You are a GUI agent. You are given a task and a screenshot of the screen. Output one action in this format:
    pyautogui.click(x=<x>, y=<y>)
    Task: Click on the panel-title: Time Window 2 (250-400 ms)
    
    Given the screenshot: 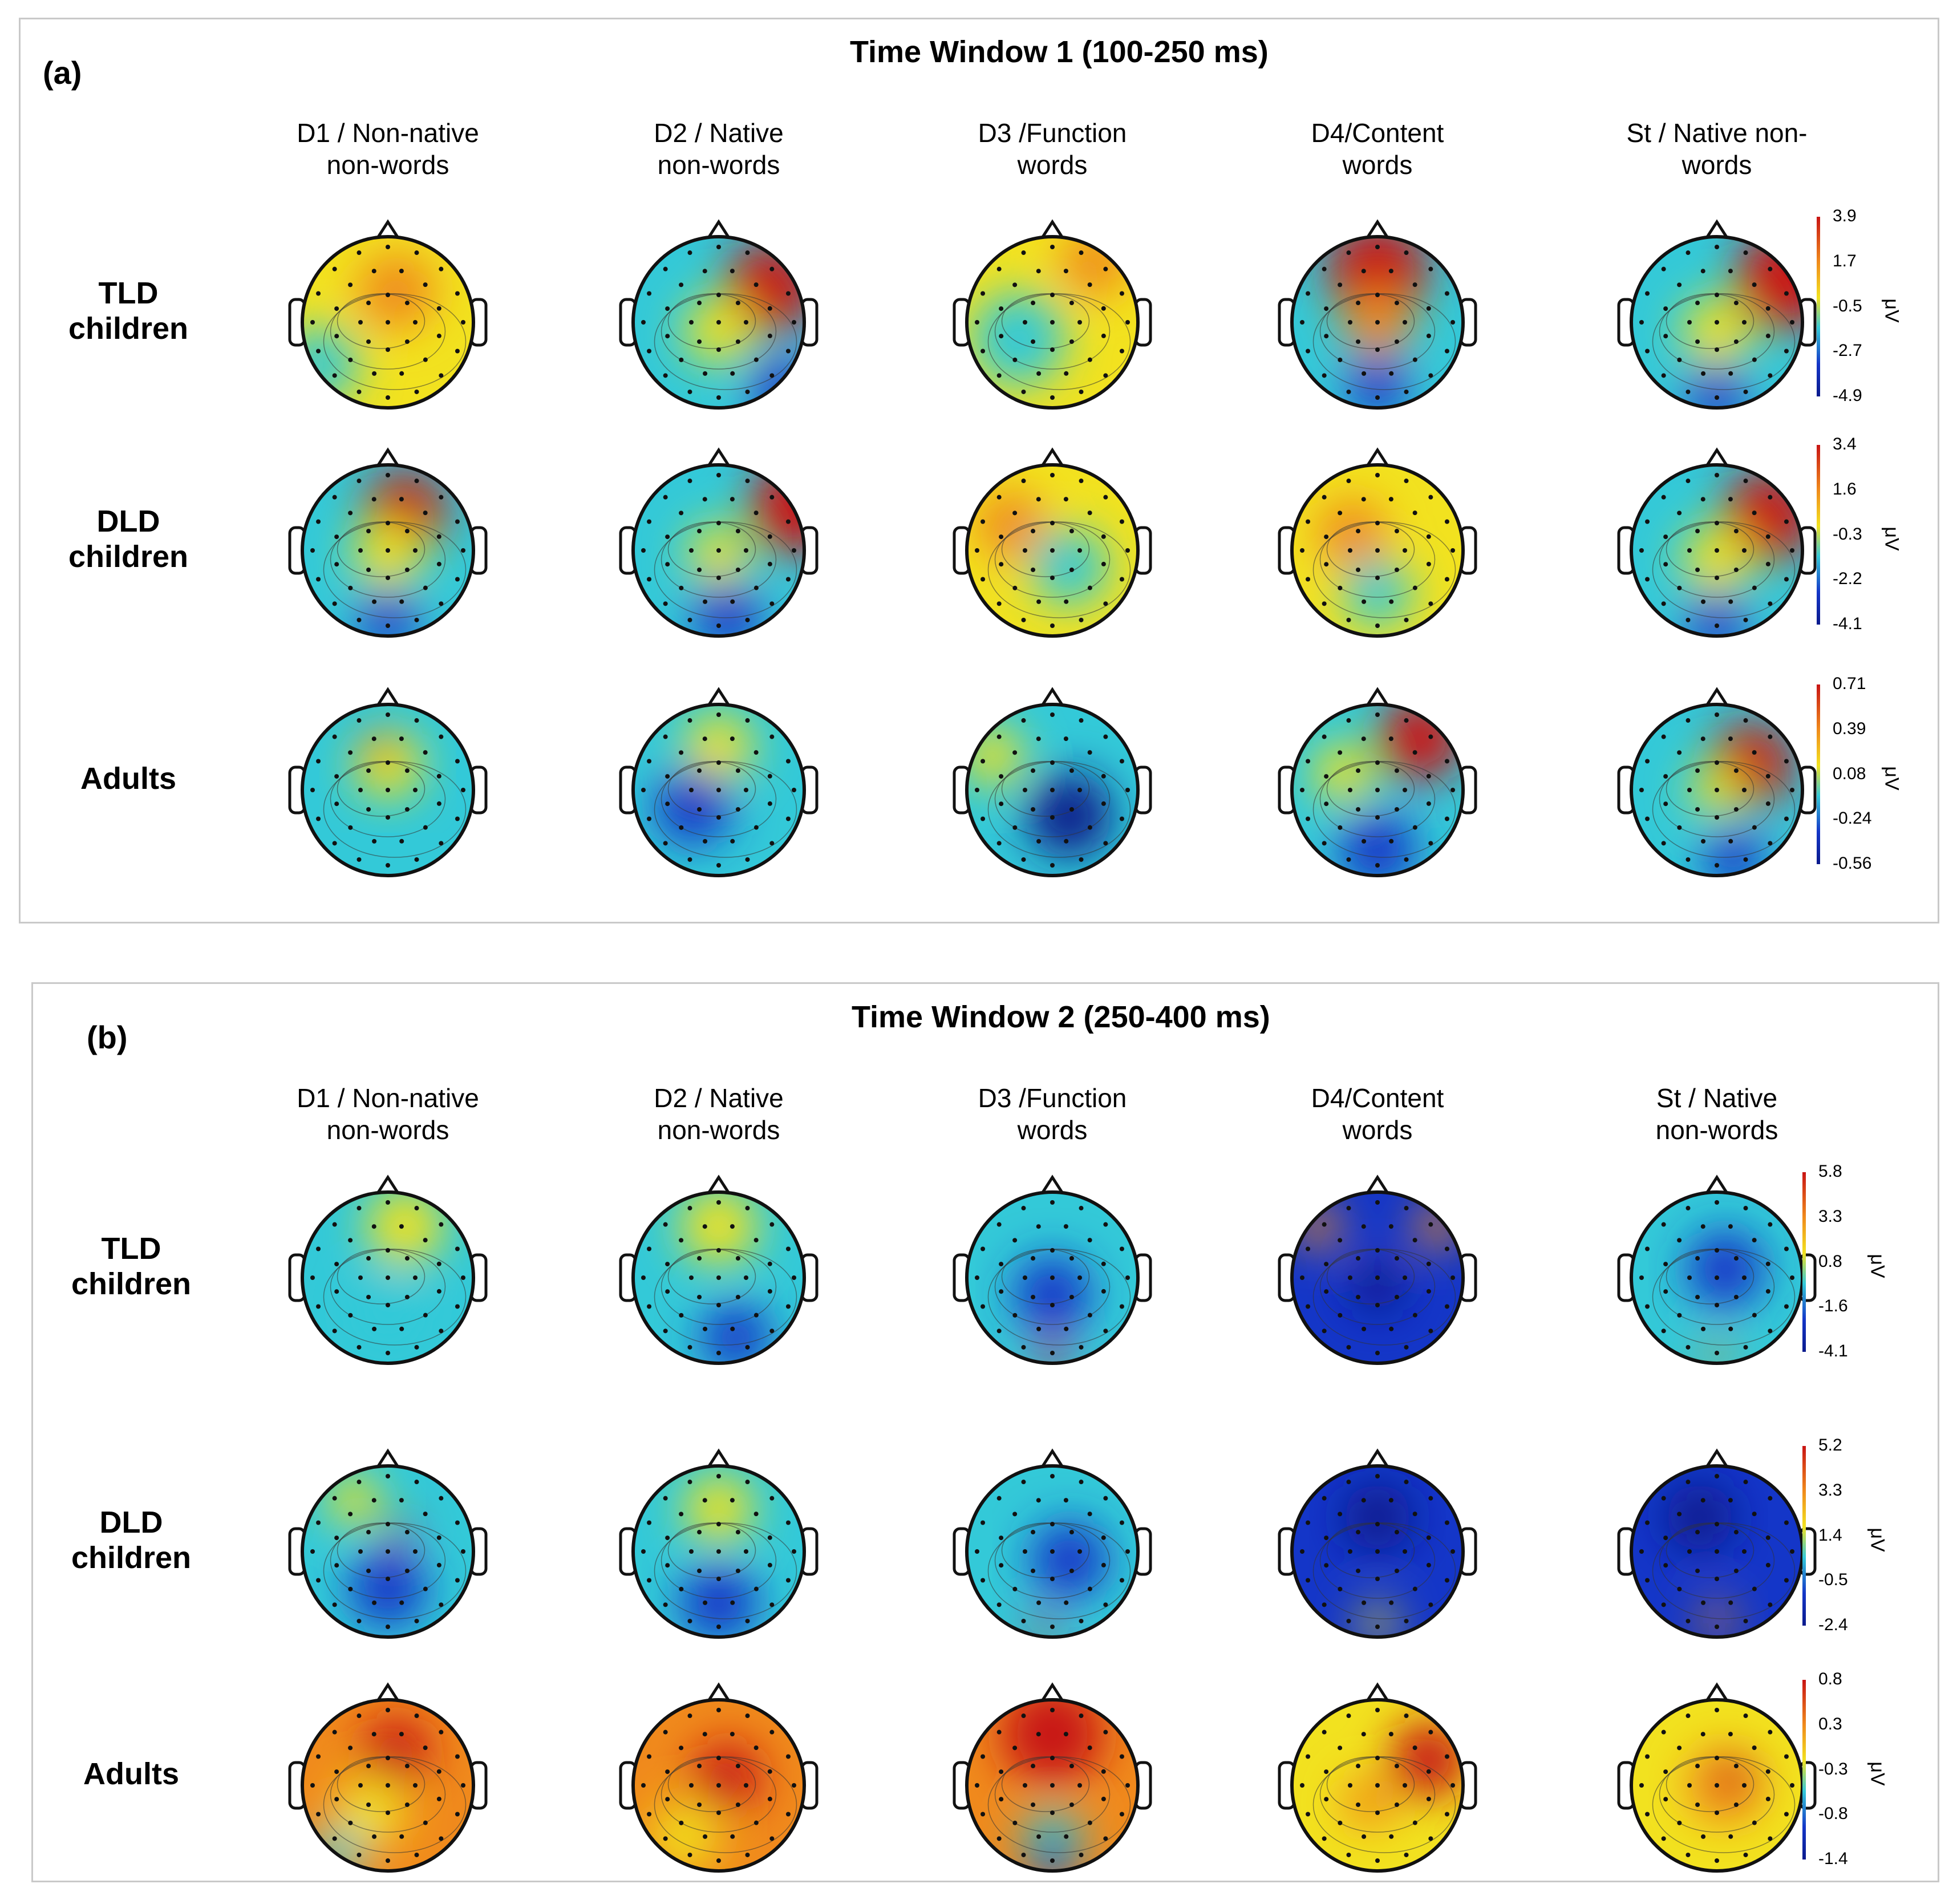 What is the action you would take?
    pyautogui.click(x=1061, y=1017)
    